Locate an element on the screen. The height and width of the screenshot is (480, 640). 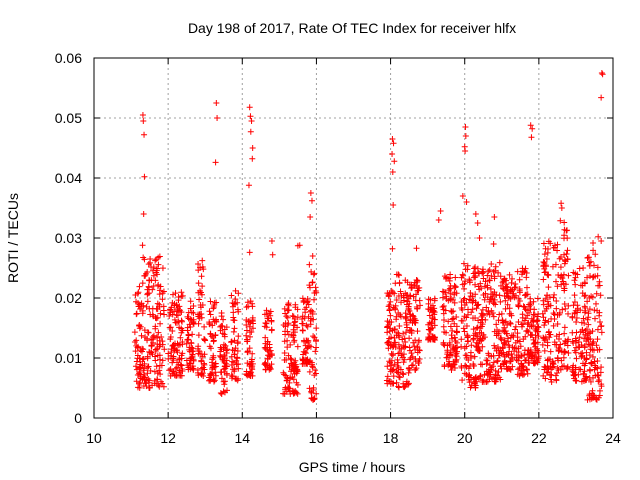
y-tick-label: 0 is located at coordinates (78, 418).